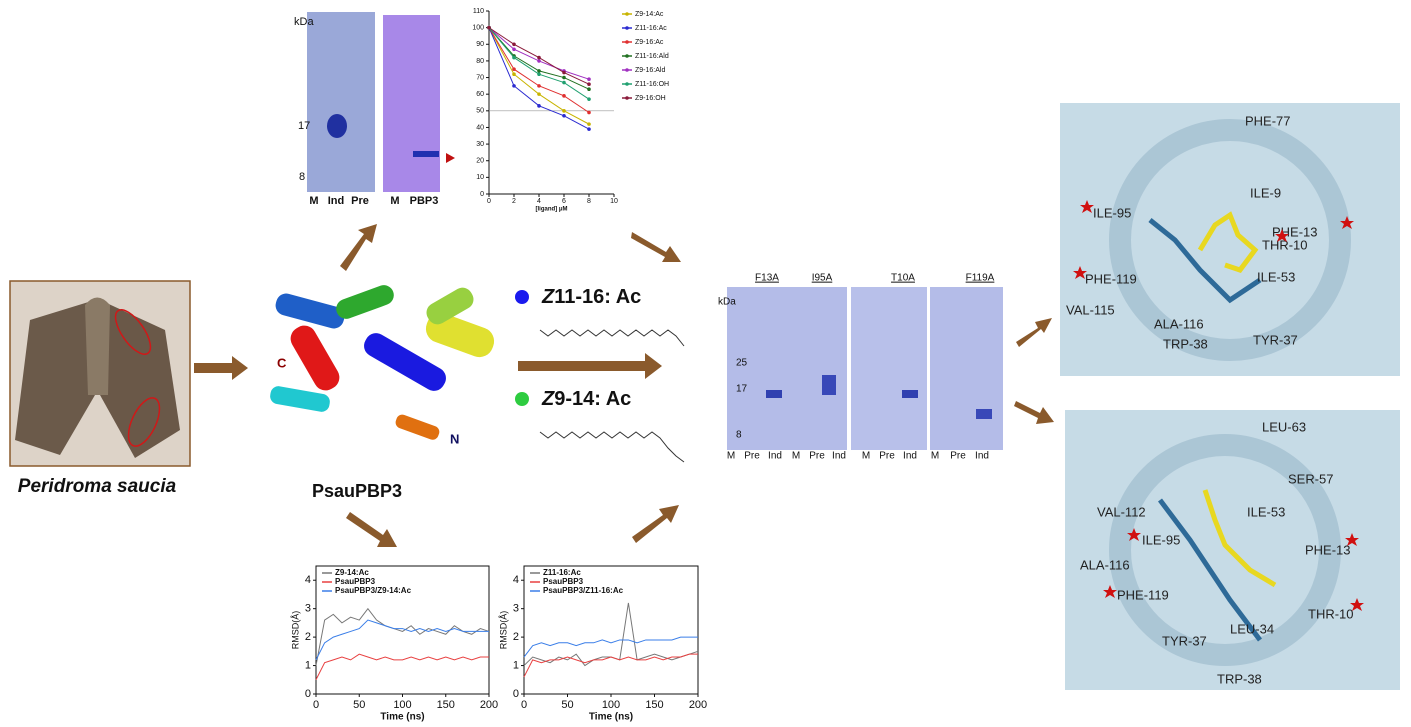  What do you see at coordinates (450, 158) in the screenshot?
I see `red-arrow` at bounding box center [450, 158].